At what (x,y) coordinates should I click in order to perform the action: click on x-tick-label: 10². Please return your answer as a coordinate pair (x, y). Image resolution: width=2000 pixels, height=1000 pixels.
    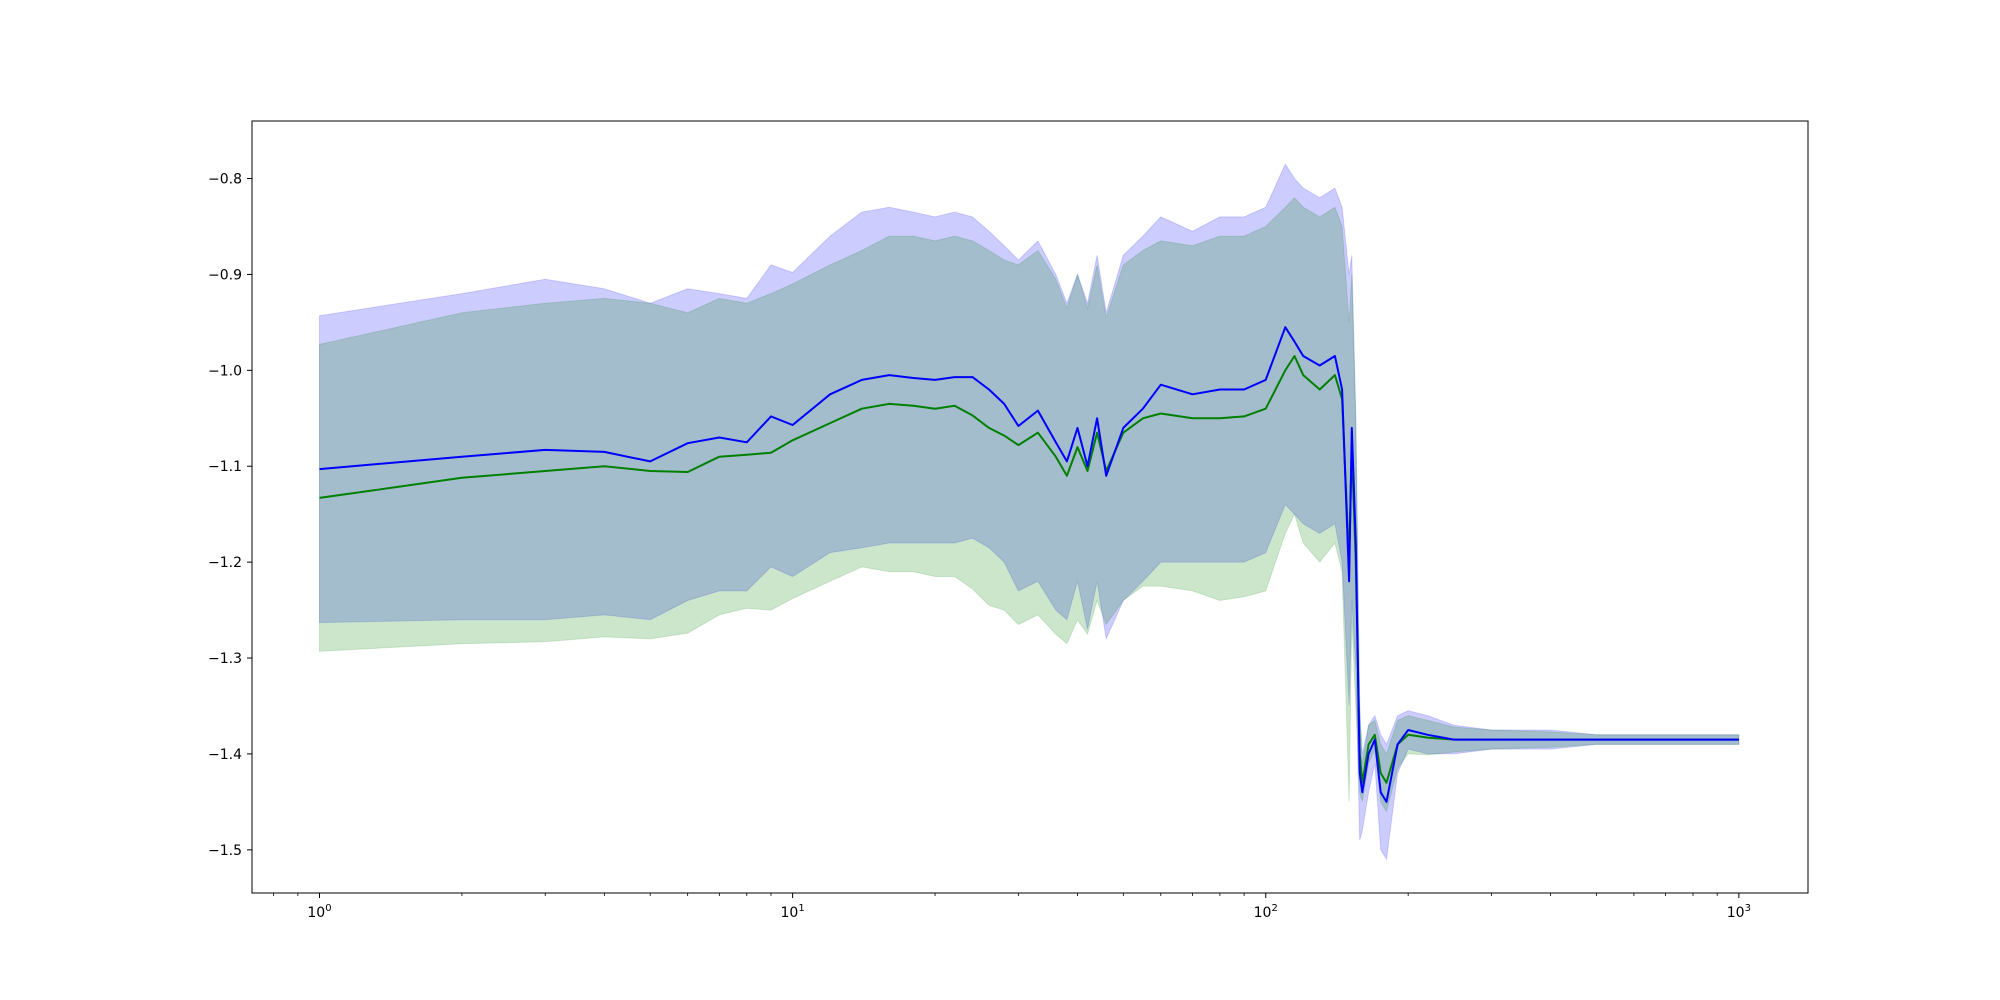
    Looking at the image, I should click on (1266, 912).